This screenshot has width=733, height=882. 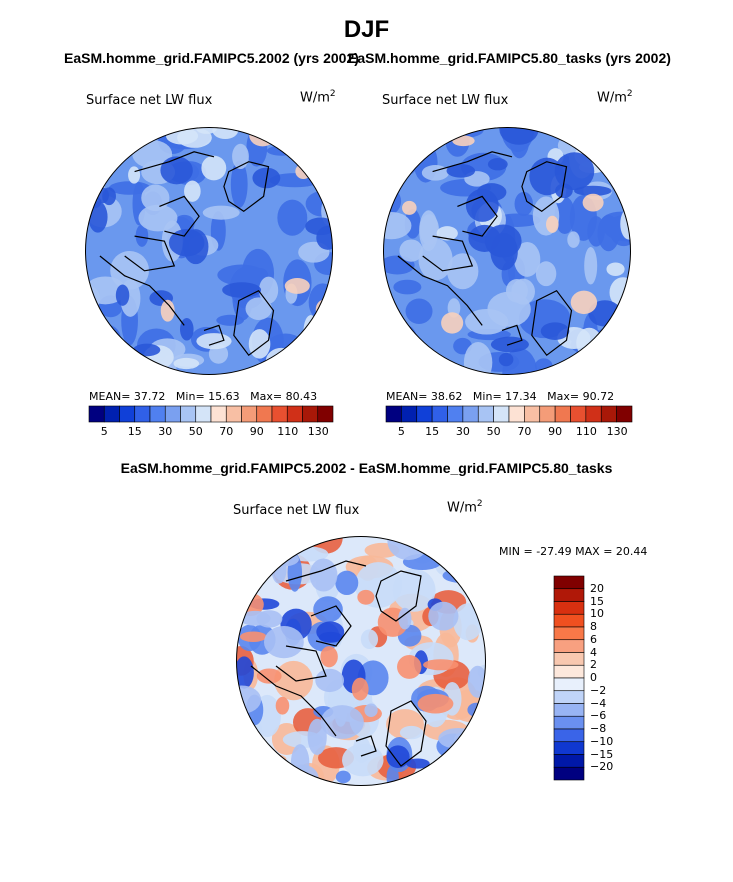 I want to click on panel1-polar-map, so click(x=209, y=251).